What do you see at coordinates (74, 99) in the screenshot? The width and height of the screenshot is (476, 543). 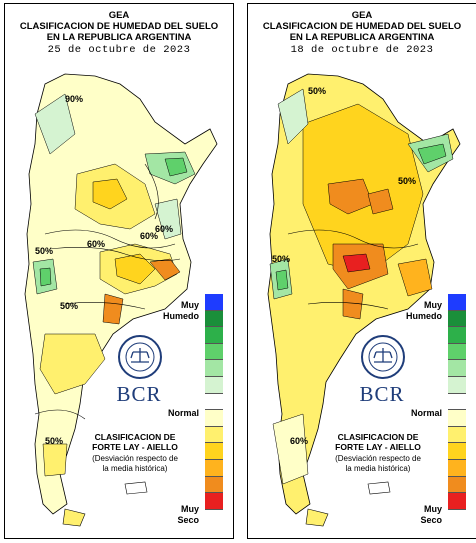 I see `contour-label: 90%` at bounding box center [74, 99].